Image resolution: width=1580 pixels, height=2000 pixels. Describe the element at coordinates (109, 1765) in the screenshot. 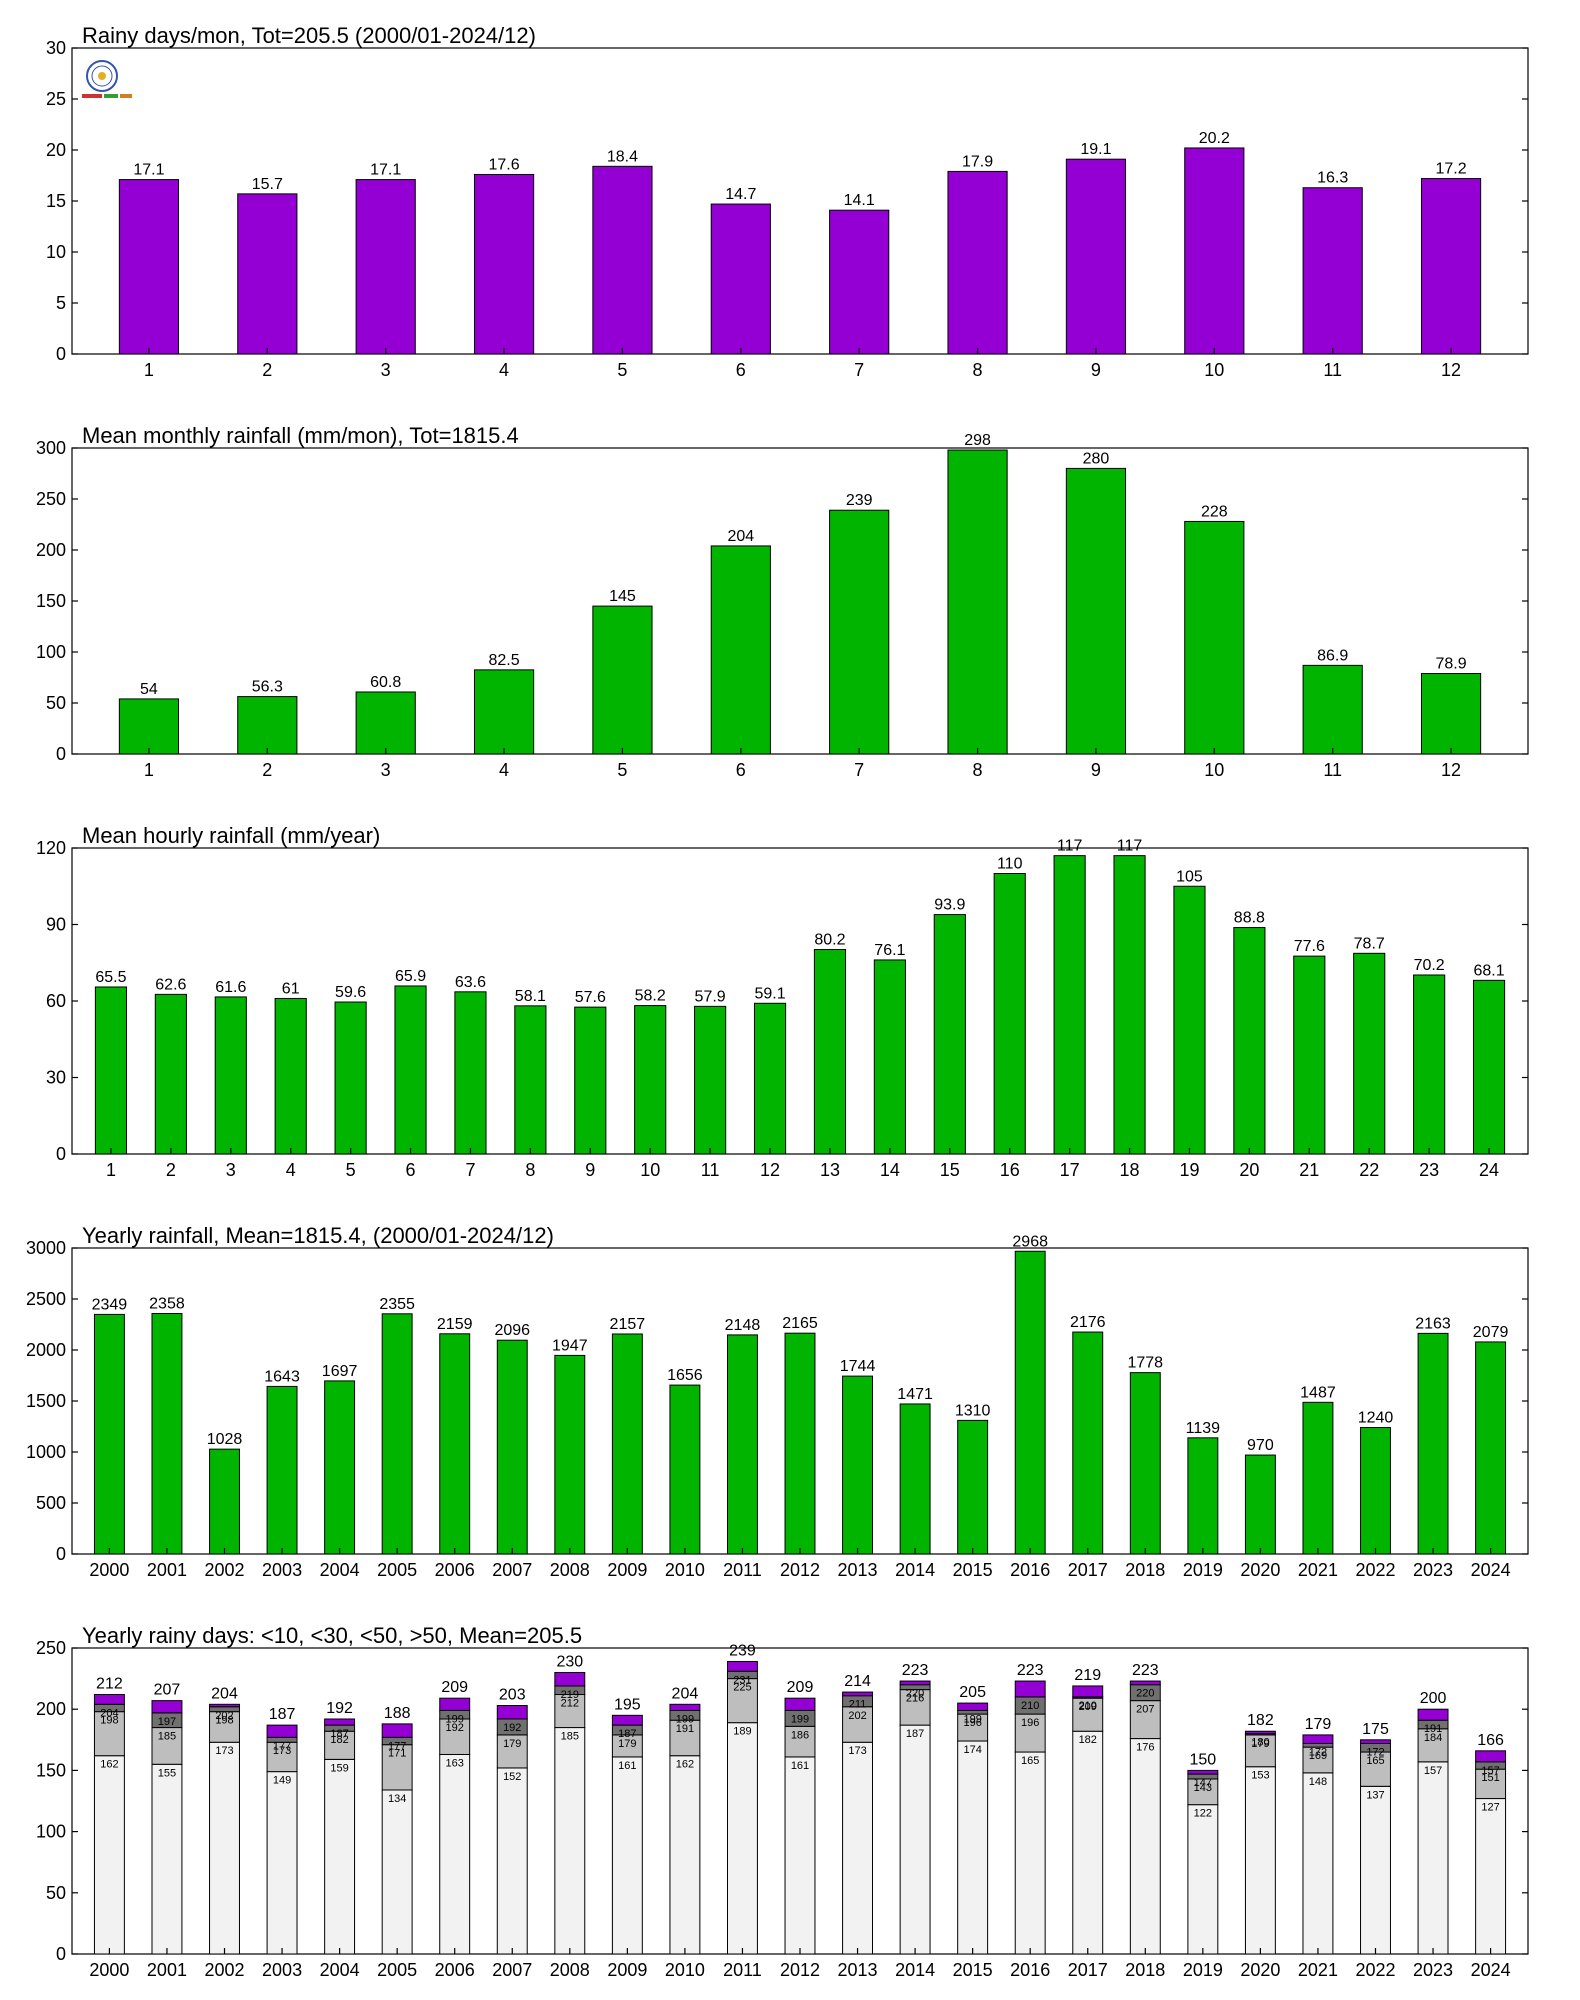

I see `segment-label-lt10: 162` at that location.